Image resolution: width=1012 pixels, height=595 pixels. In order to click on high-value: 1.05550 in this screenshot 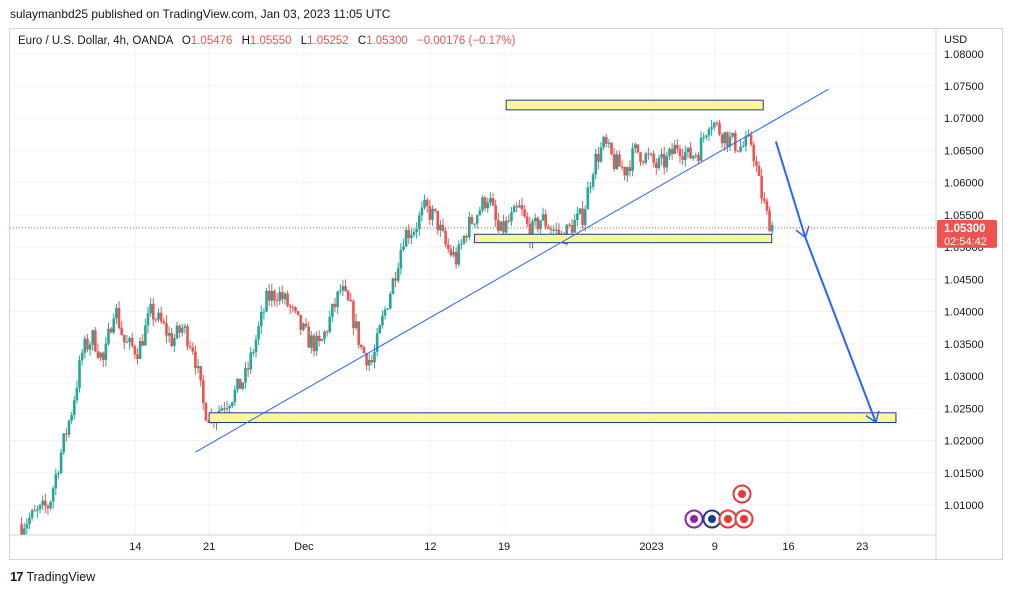, I will do `click(270, 41)`.